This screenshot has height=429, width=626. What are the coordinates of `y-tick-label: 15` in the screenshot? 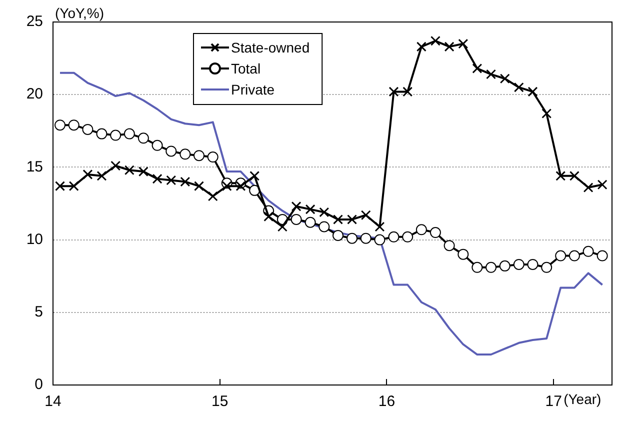 It's located at (34, 167).